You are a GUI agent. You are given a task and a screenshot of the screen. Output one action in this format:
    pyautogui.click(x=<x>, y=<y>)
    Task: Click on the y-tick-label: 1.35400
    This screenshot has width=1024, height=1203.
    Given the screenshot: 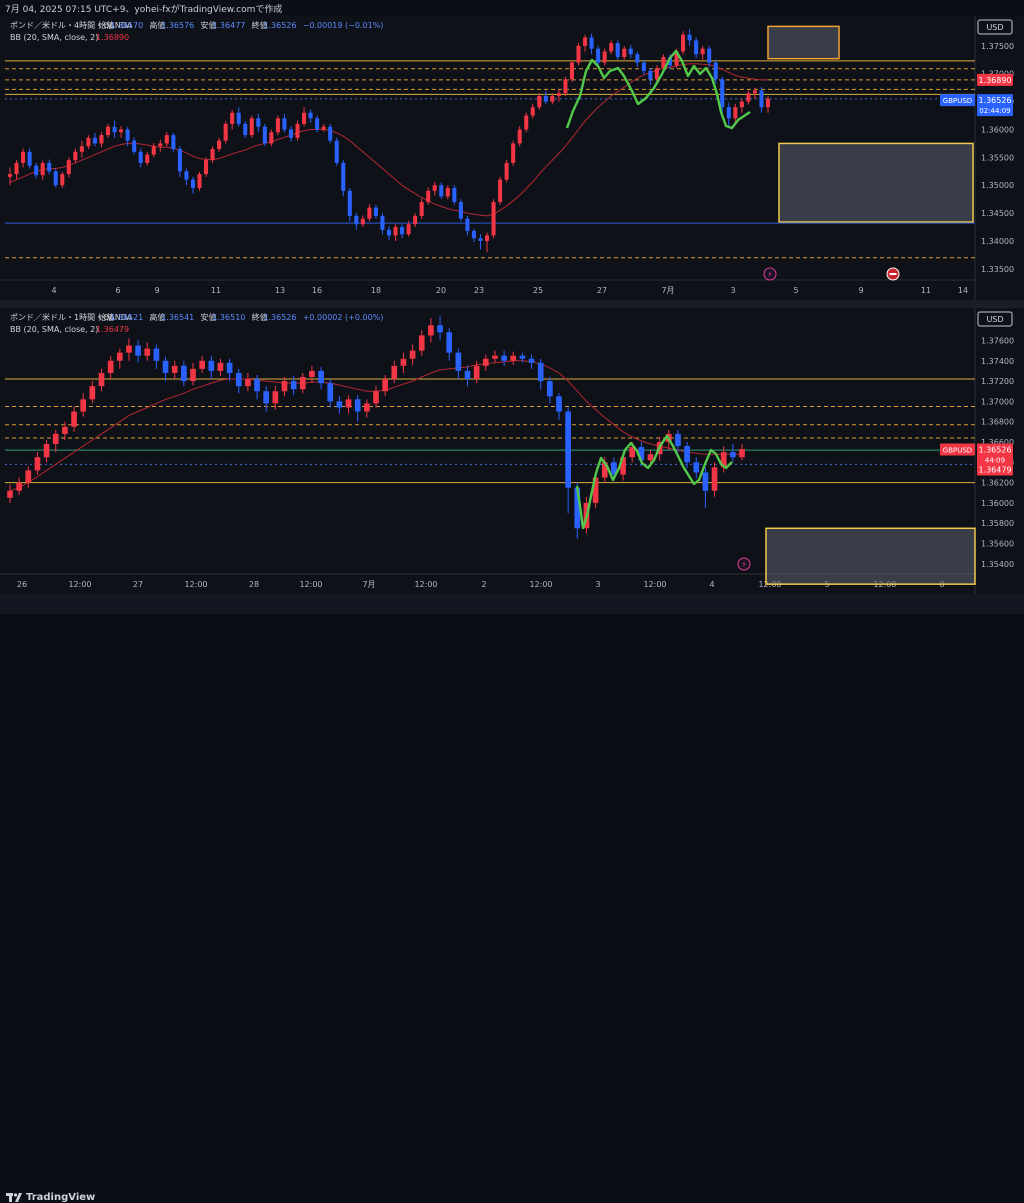 What is the action you would take?
    pyautogui.click(x=997, y=564)
    